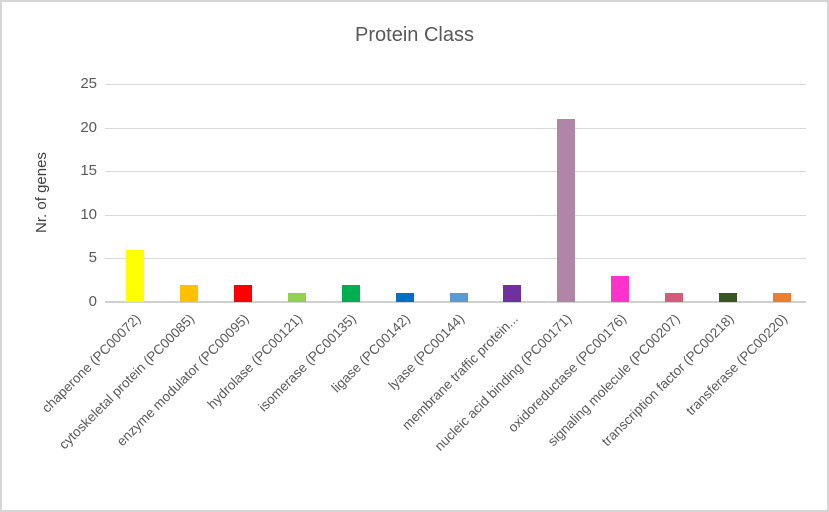 This screenshot has width=829, height=512. Describe the element at coordinates (737, 365) in the screenshot. I see `x-tick-label: transferase (PC00220)` at that location.